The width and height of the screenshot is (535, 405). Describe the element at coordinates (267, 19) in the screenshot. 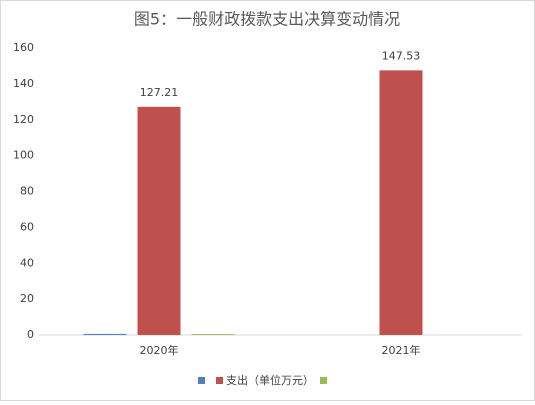

I see `chart-title: 图5：一般财政拨款支出决算变动情况` at that location.